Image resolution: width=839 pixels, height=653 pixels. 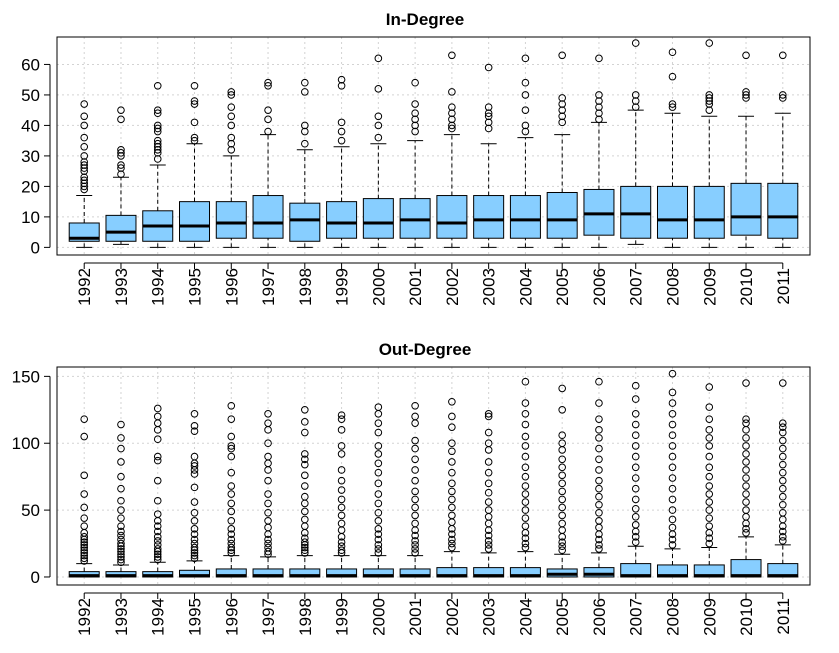 What do you see at coordinates (342, 494) in the screenshot?
I see `box-1999` at bounding box center [342, 494].